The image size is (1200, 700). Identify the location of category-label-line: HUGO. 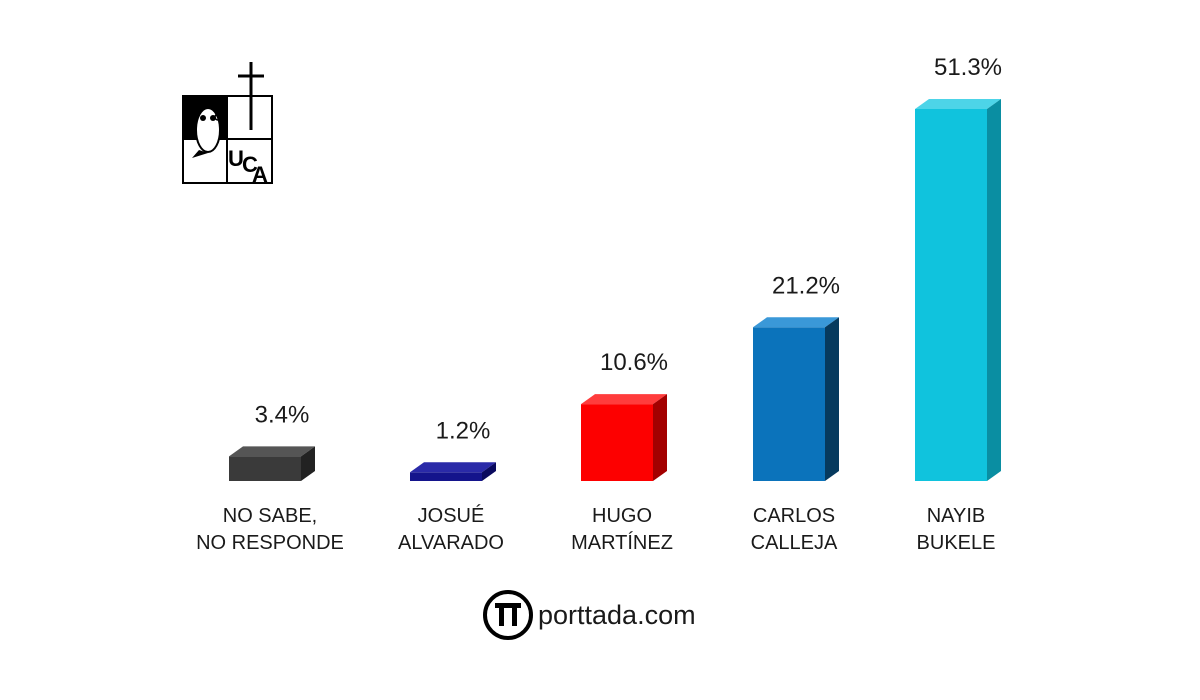
(622, 516).